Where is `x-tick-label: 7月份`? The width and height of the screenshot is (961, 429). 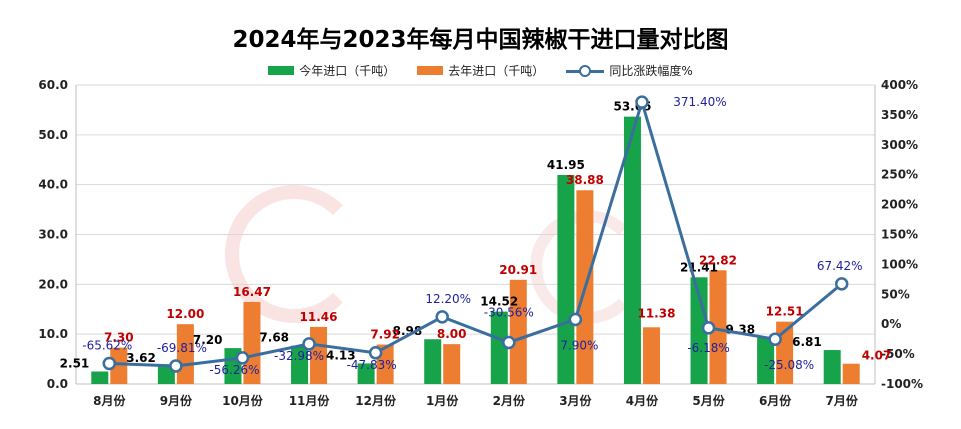
x-tick-label: 7月份 is located at coordinates (842, 400).